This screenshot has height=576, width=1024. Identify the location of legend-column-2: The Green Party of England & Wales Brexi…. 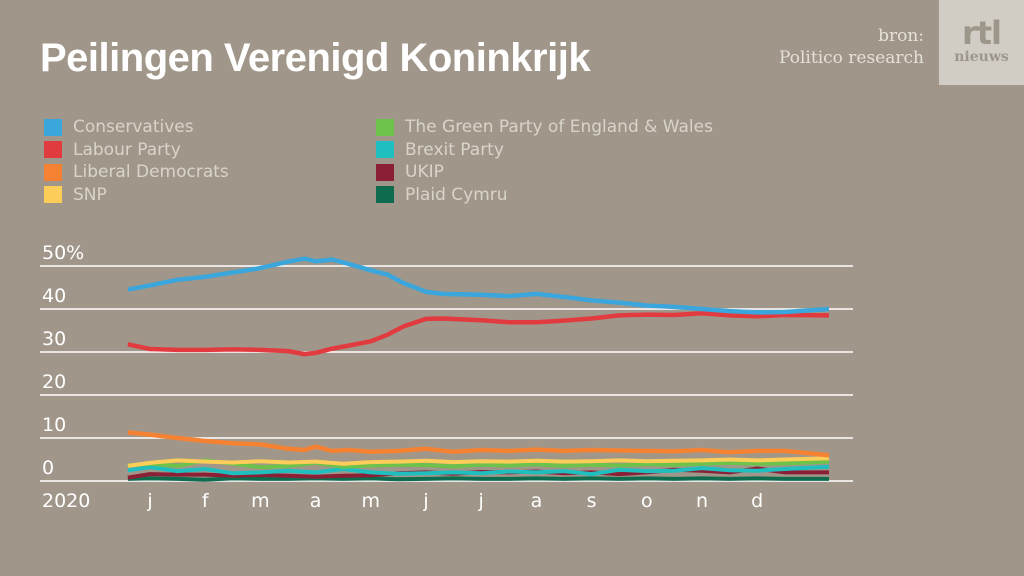
(544, 161).